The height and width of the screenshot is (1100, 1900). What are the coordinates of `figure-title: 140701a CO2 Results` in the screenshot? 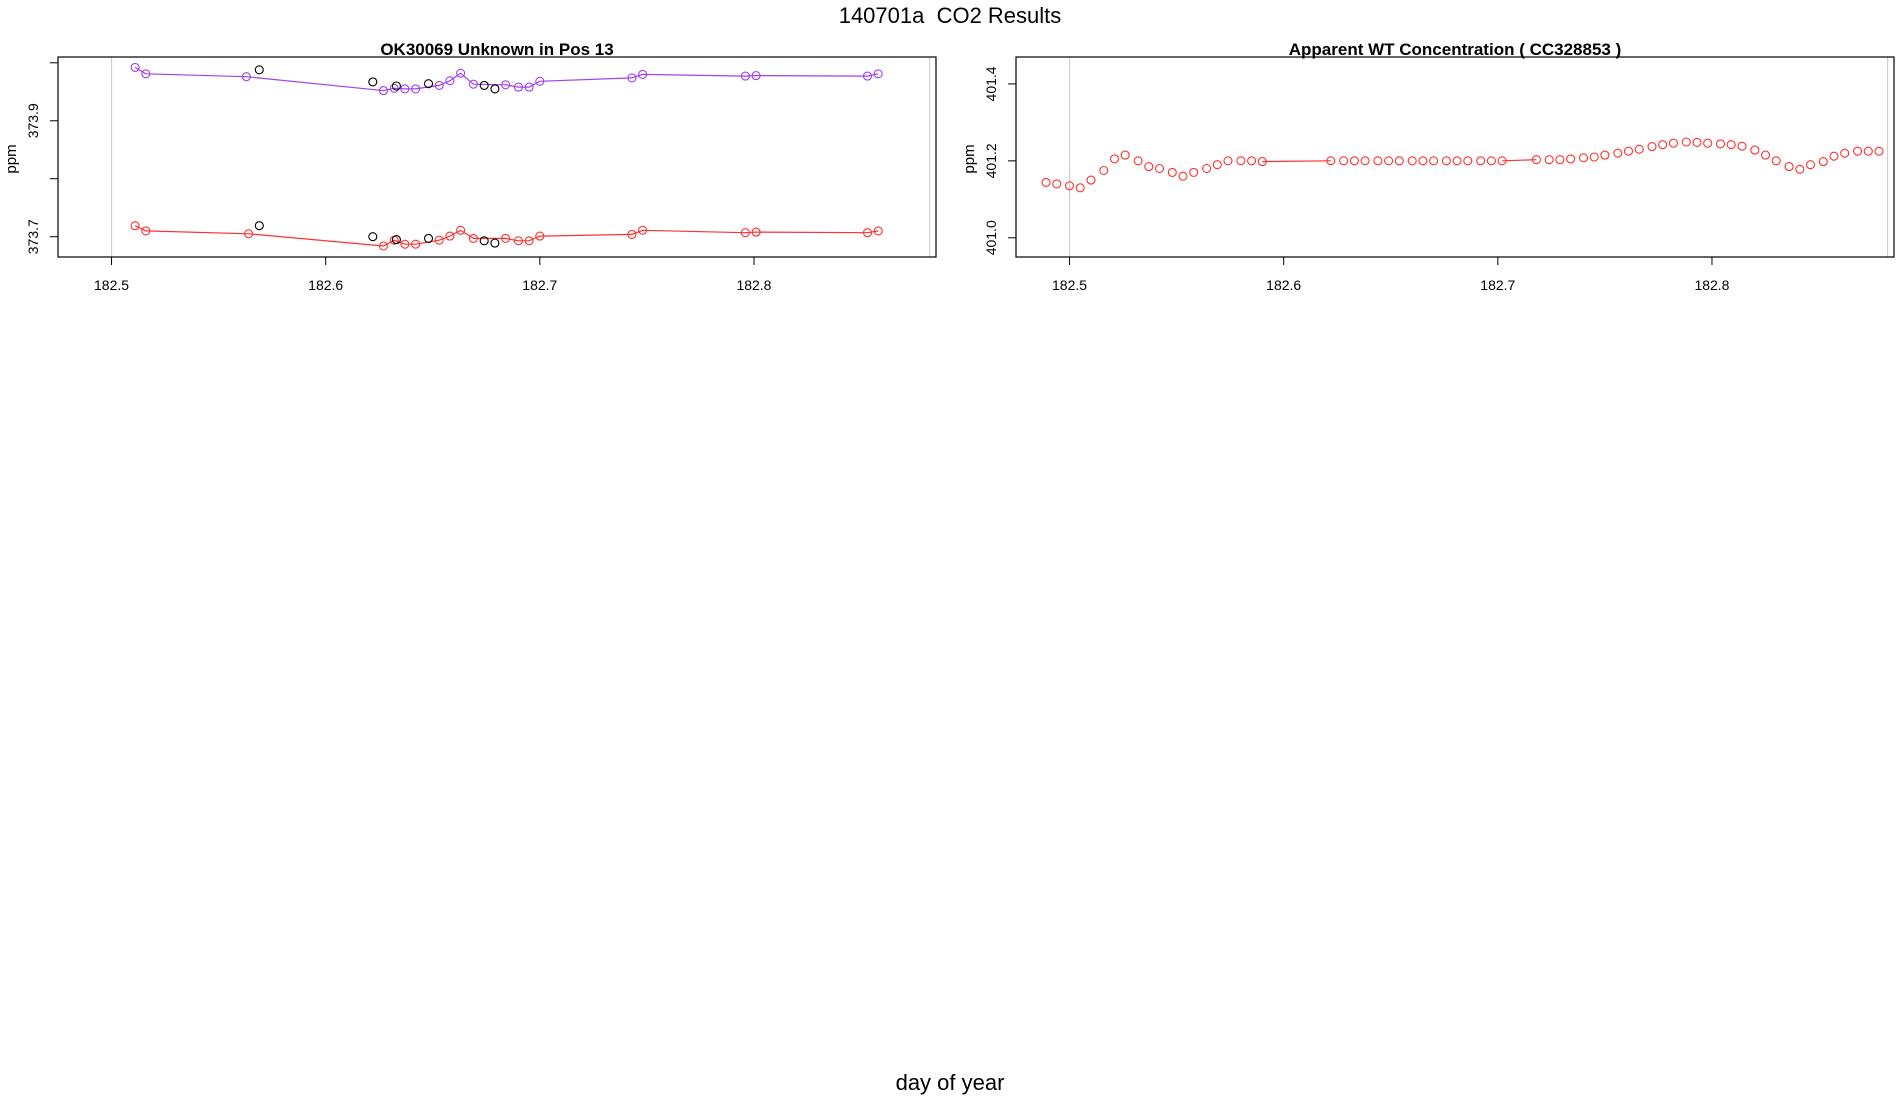 It's located at (950, 15).